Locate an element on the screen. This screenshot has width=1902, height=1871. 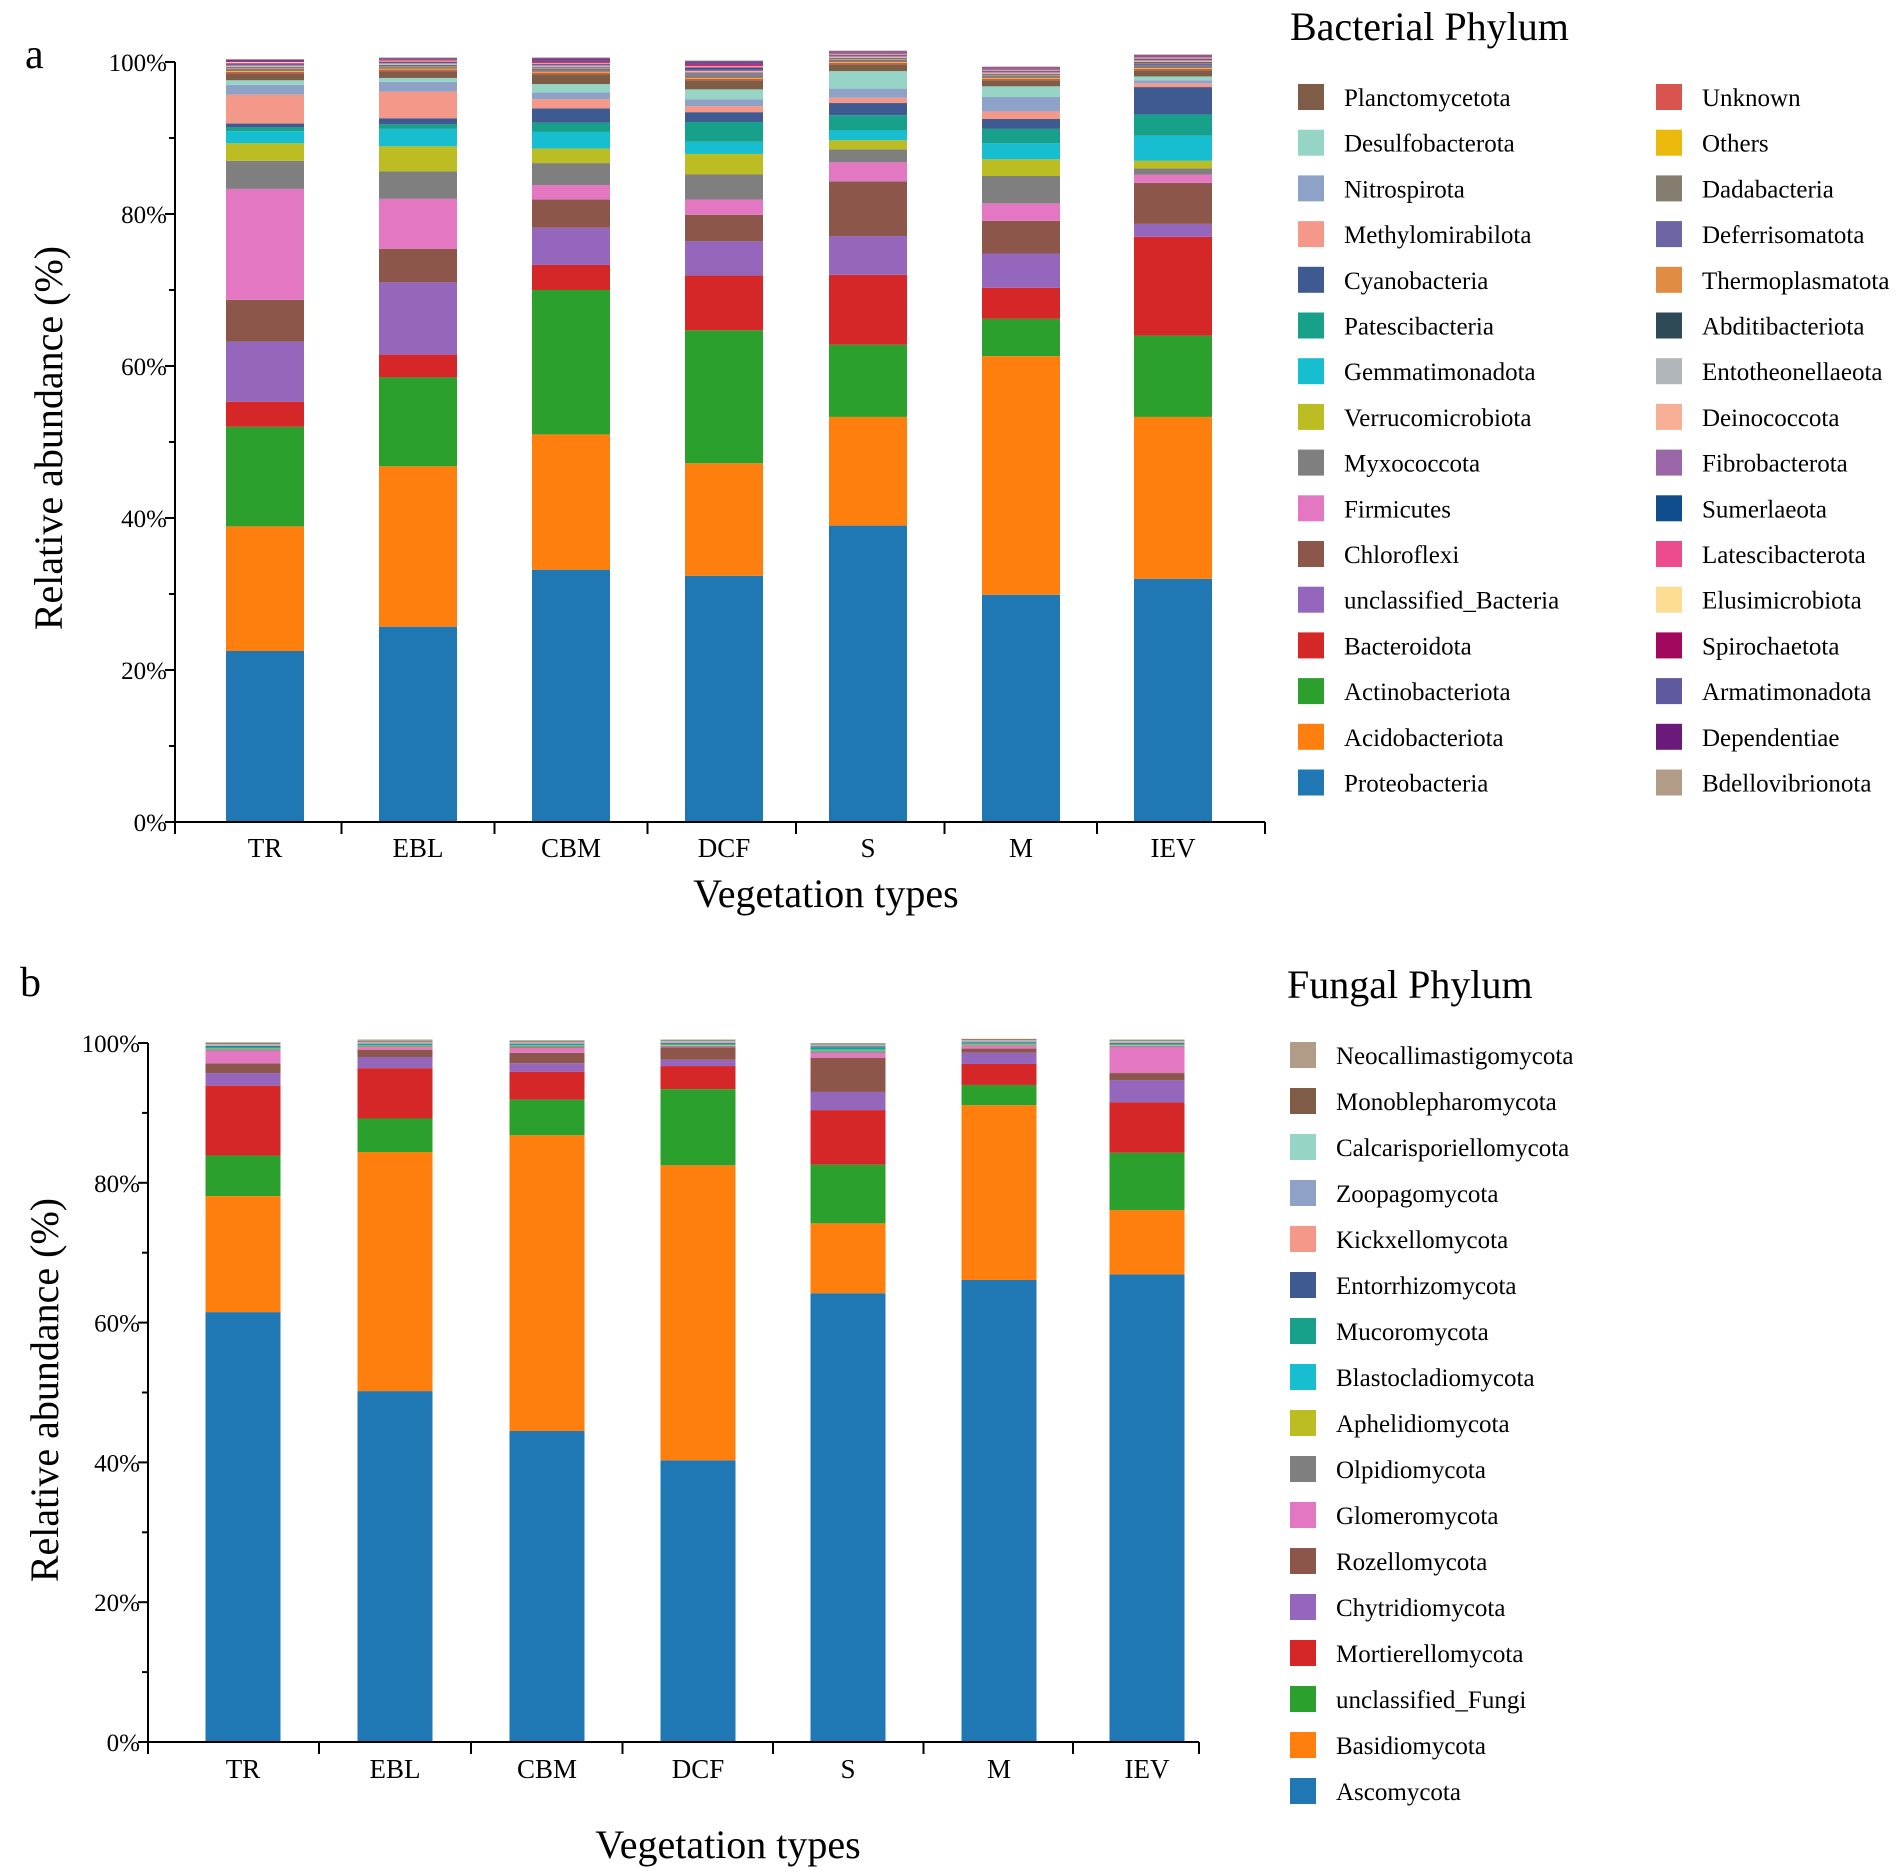
bar-segment-s-spirochaetota is located at coordinates (868, 53).